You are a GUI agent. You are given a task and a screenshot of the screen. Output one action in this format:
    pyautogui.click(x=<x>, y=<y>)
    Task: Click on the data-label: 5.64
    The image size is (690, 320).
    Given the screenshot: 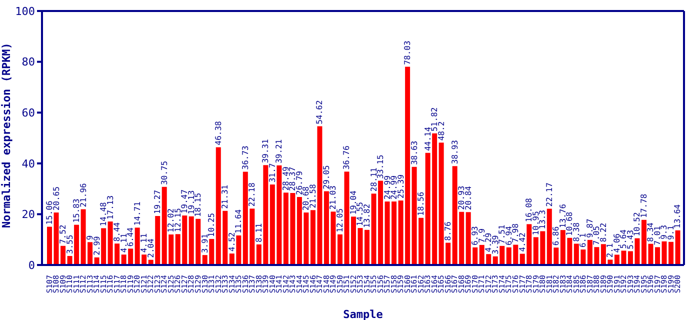 What is the action you would take?
    pyautogui.click(x=623, y=239)
    